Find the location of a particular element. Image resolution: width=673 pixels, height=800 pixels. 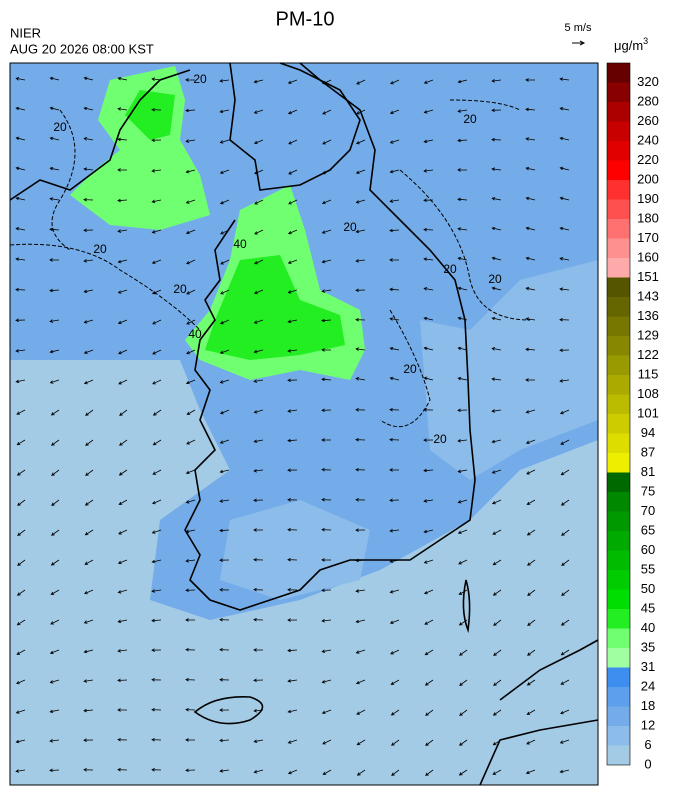

colorbar-label: 94 is located at coordinates (648, 432).